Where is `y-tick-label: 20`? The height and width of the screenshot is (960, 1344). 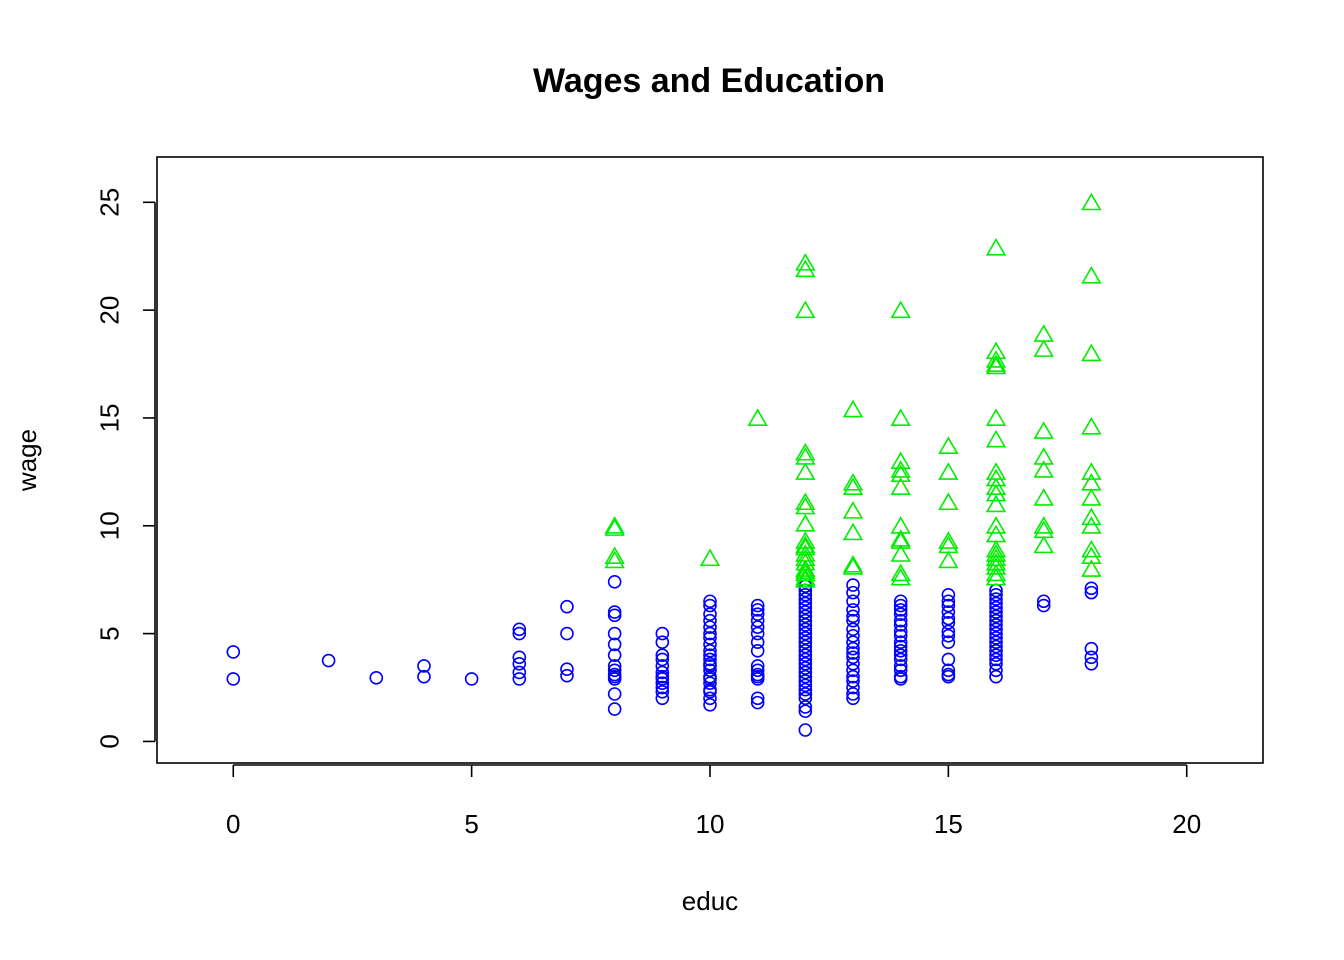 y-tick-label: 20 is located at coordinates (109, 310).